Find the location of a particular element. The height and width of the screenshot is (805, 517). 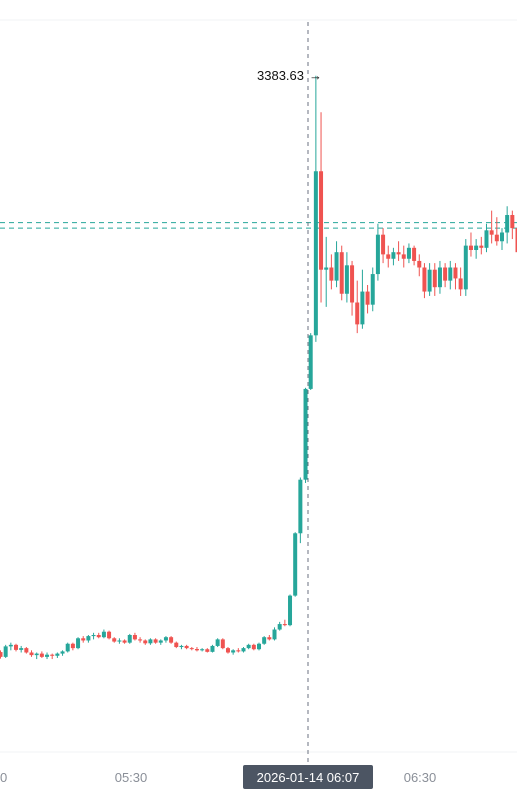

high-annotation-arrow: → is located at coordinates (315, 75).